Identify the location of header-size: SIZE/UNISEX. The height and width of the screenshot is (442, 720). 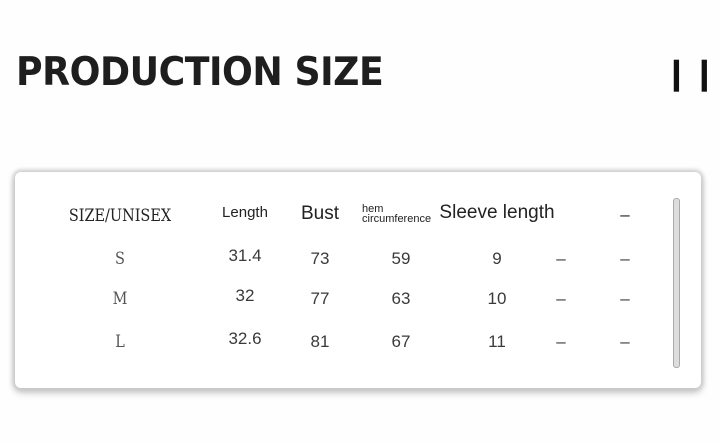
(120, 216).